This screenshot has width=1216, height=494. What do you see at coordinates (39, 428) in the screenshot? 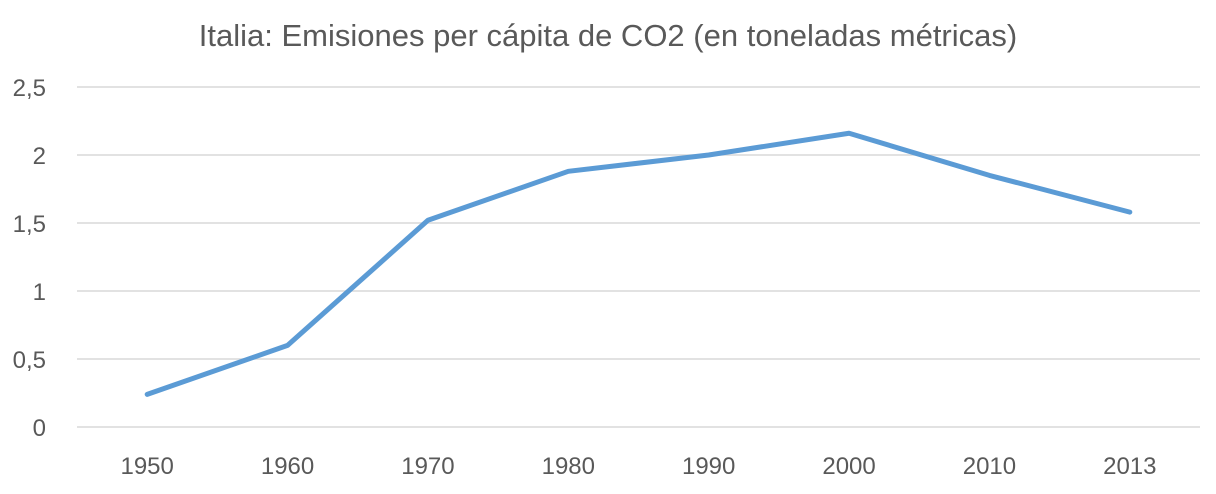
I see `y-tick-label: 0` at bounding box center [39, 428].